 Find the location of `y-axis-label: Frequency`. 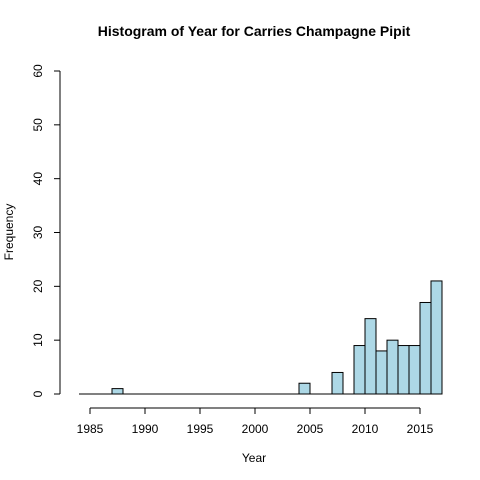

y-axis-label: Frequency is located at coordinates (9, 232).